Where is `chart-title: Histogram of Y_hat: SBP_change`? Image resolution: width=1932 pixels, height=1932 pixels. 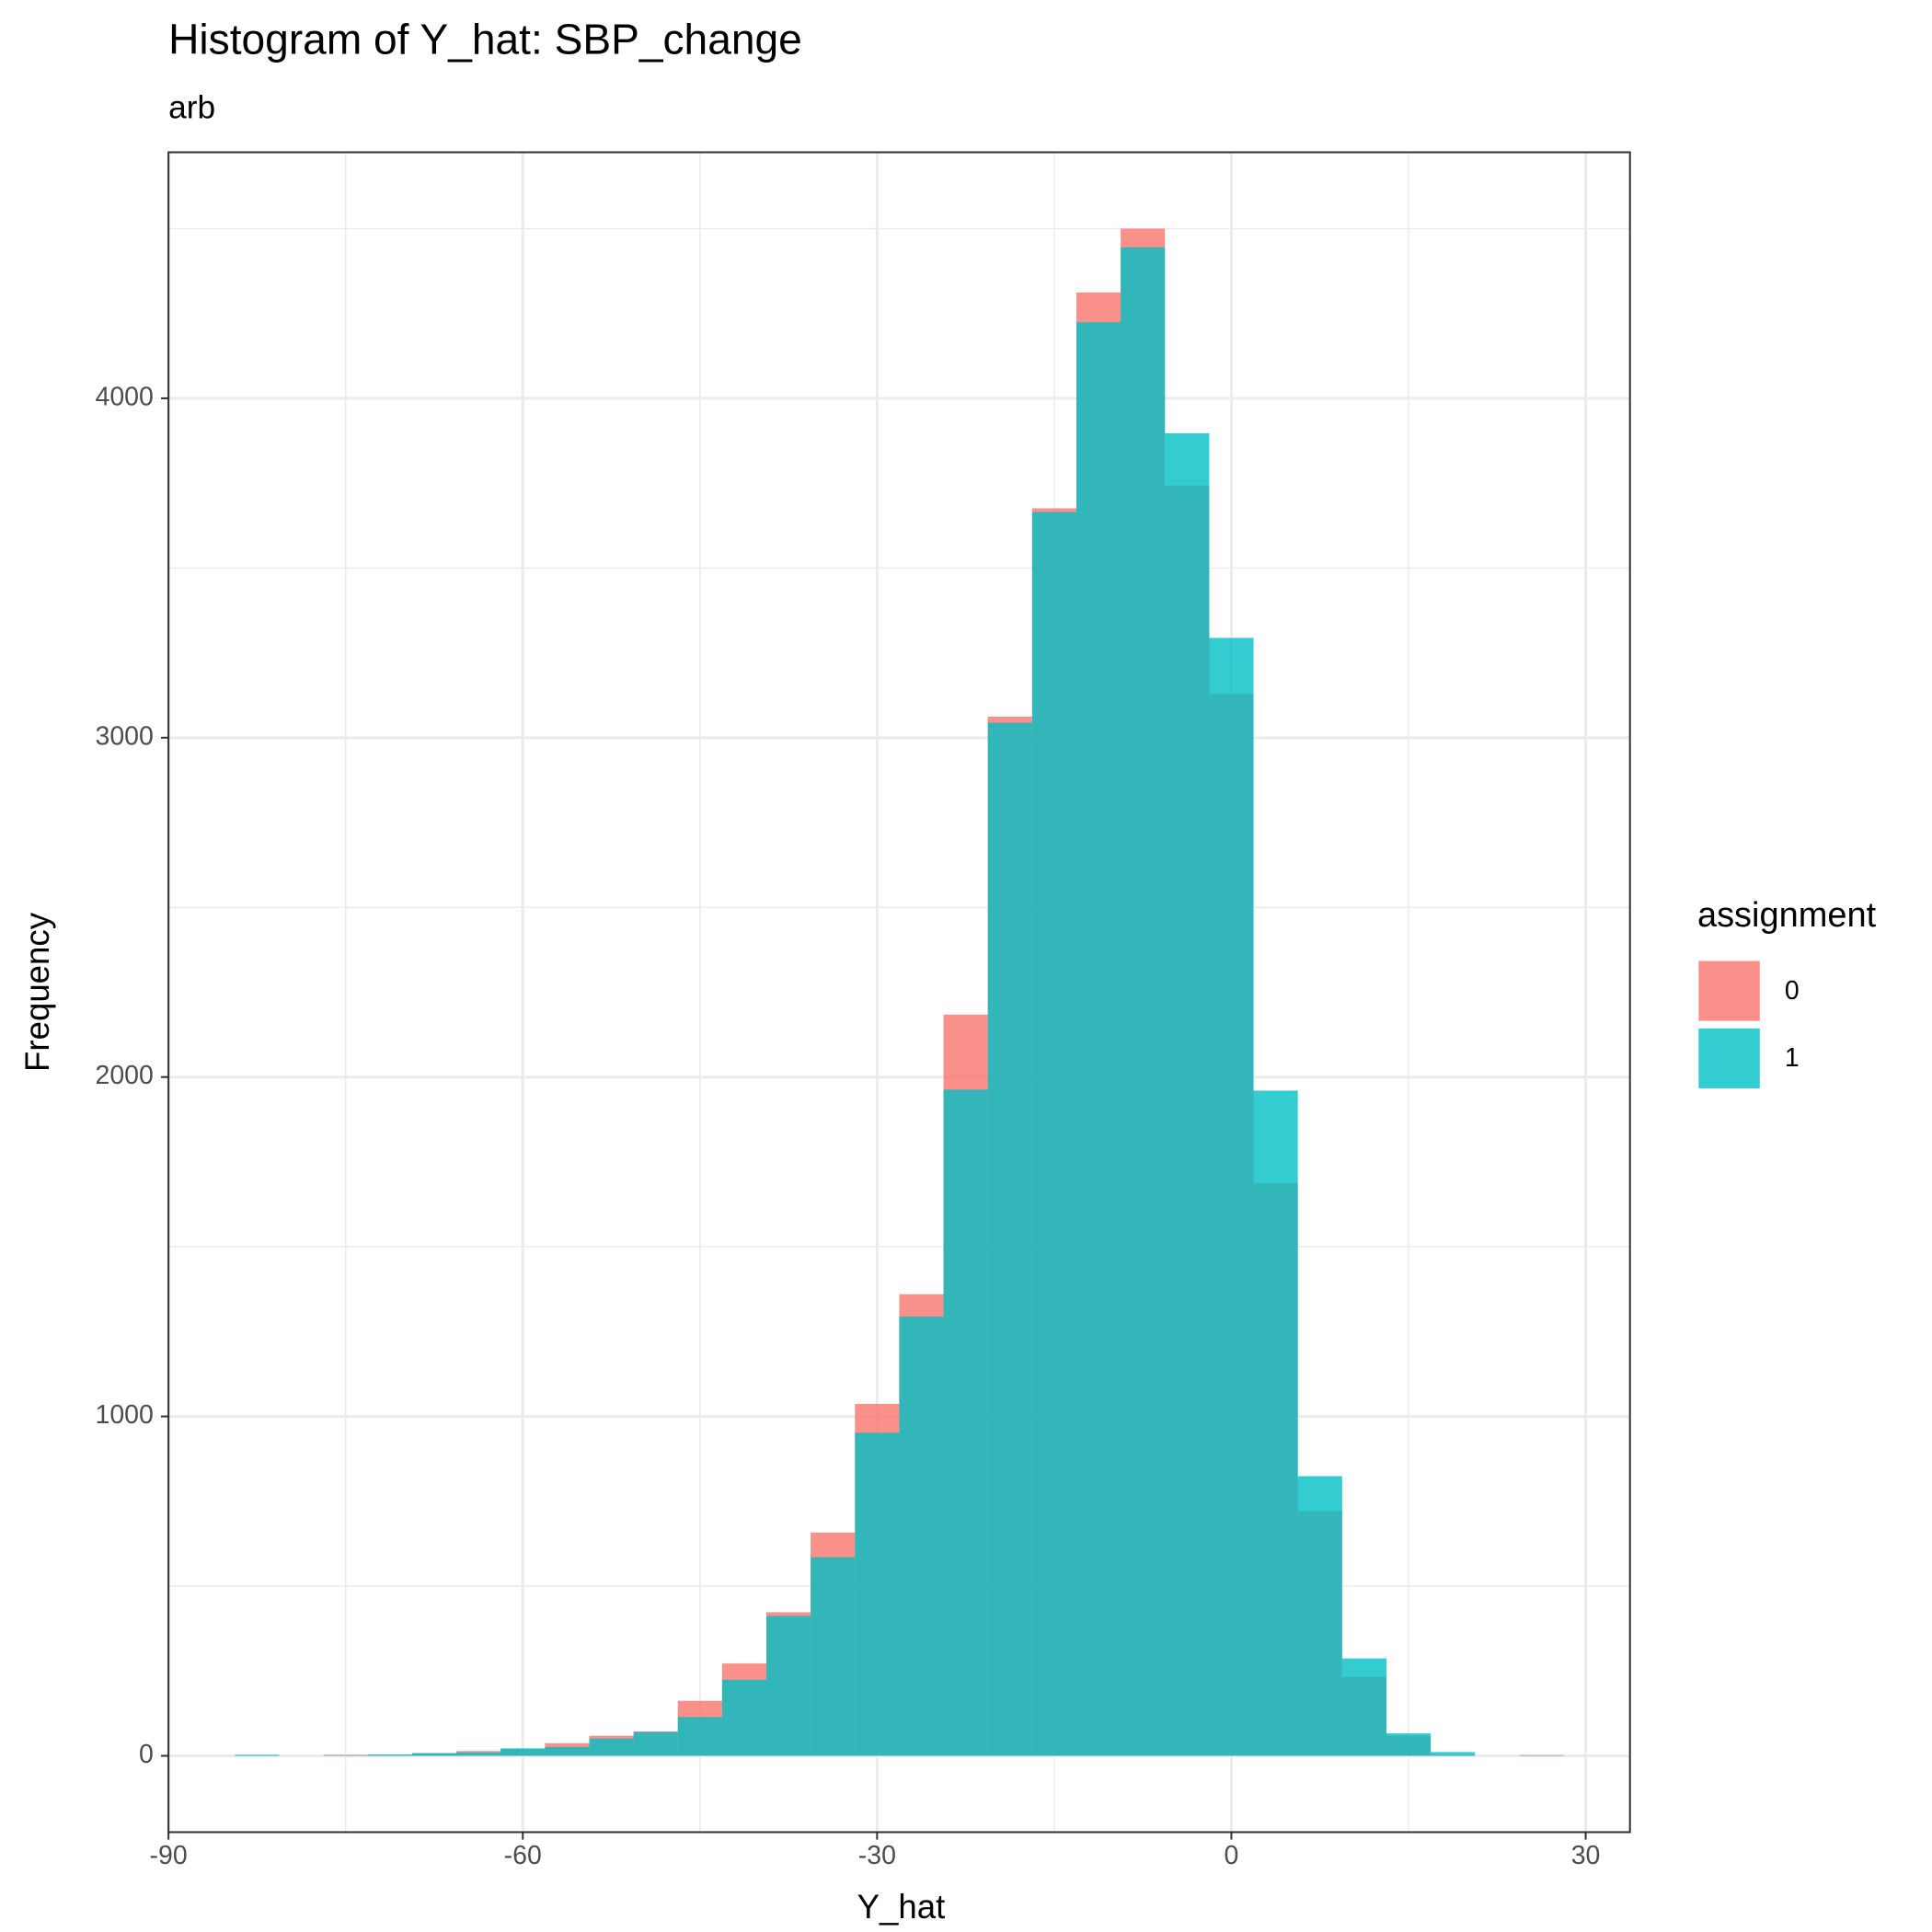 chart-title: Histogram of Y_hat: SBP_change is located at coordinates (485, 39).